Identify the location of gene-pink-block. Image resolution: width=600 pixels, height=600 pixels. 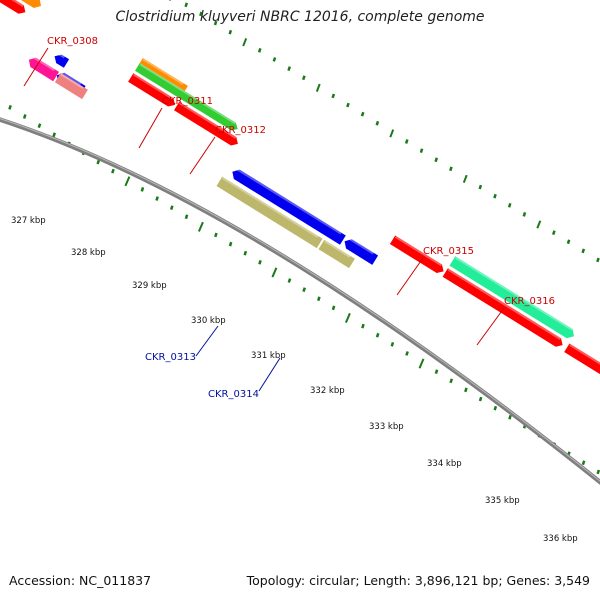
(71, 86).